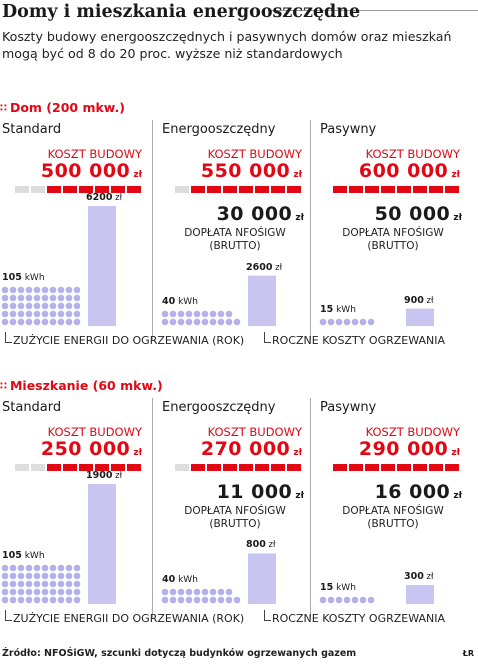 The height and width of the screenshot is (666, 478). I want to click on subsidy-value-number: 50 000, so click(412, 214).